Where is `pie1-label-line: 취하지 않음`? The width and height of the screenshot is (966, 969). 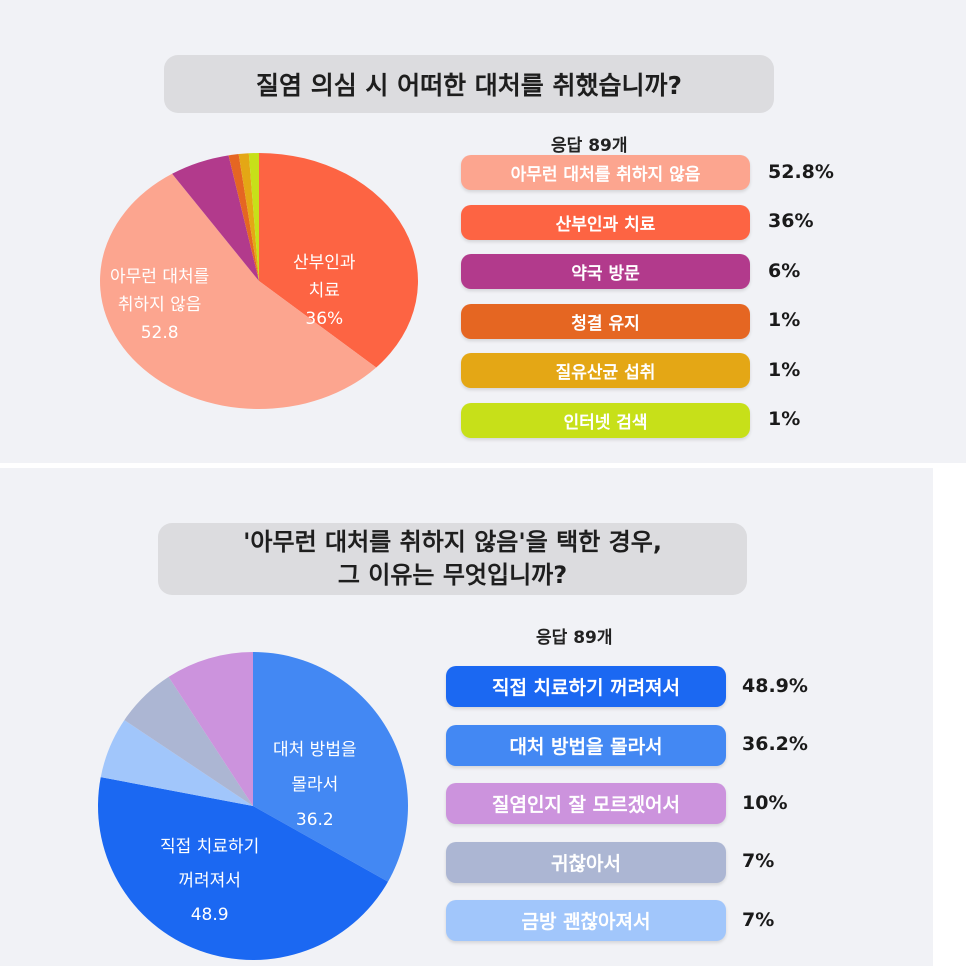
pie1-label-line: 취하지 않음 is located at coordinates (159, 305).